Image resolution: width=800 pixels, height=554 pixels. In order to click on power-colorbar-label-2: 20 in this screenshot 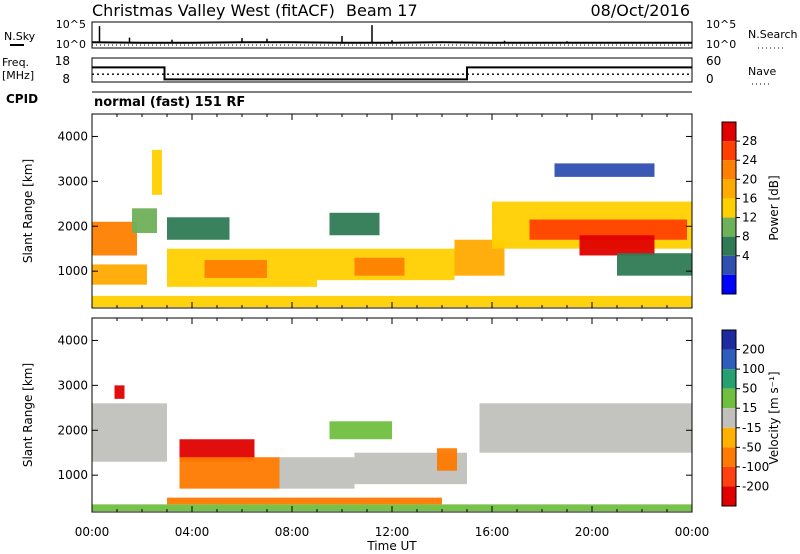, I will do `click(749, 179)`.